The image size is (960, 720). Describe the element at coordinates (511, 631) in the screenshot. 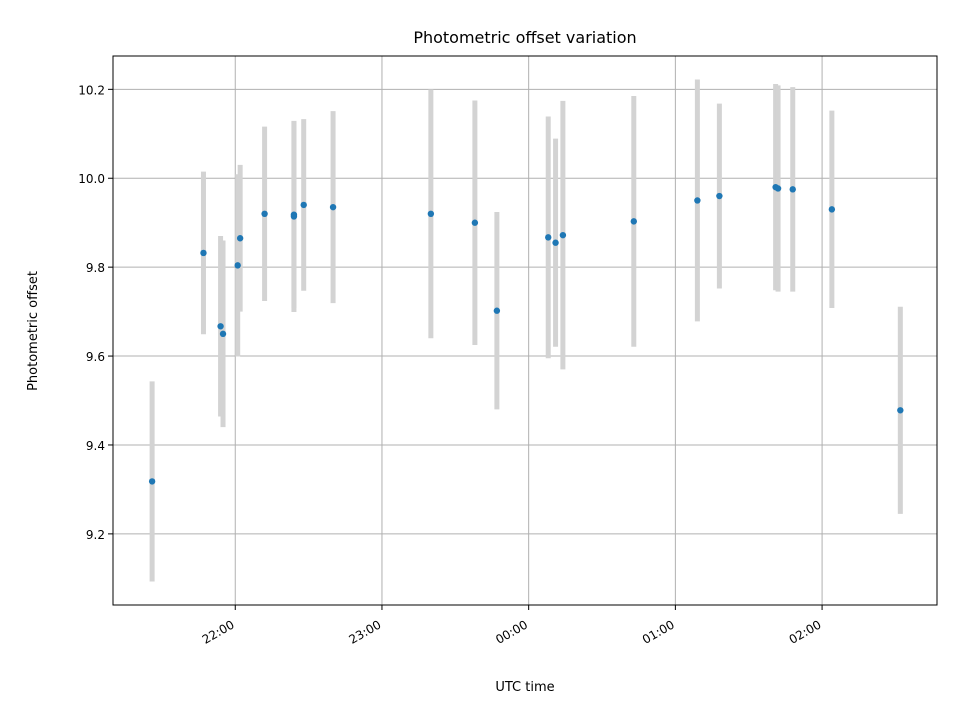

I see `x-tick-label: 00:00` at that location.